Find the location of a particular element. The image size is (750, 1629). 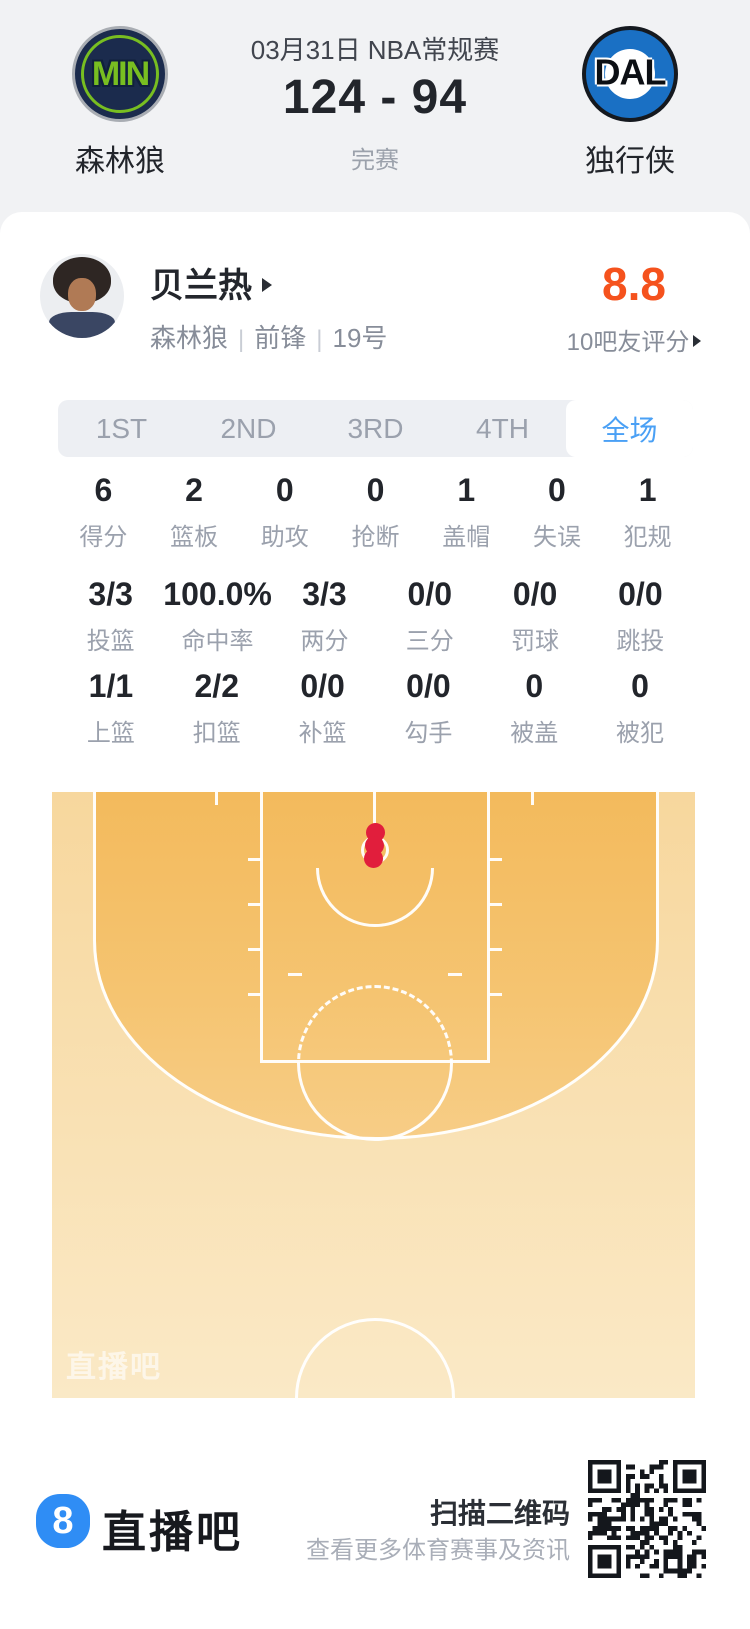

stat-blocked: 0 被盖 is located at coordinates (534, 707).